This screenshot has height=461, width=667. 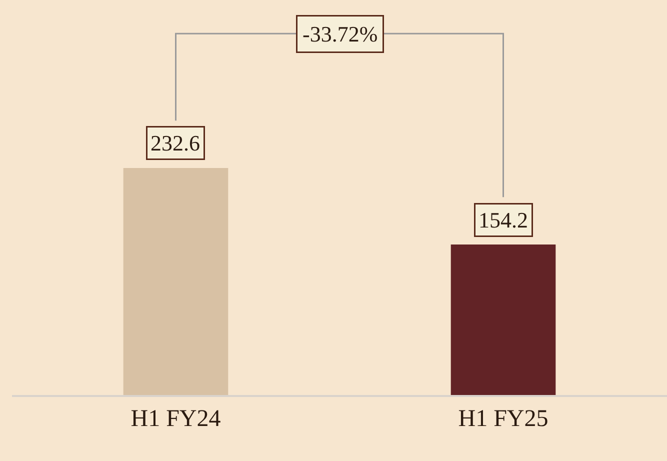 What do you see at coordinates (175, 143) in the screenshot?
I see `data-label: 232.6` at bounding box center [175, 143].